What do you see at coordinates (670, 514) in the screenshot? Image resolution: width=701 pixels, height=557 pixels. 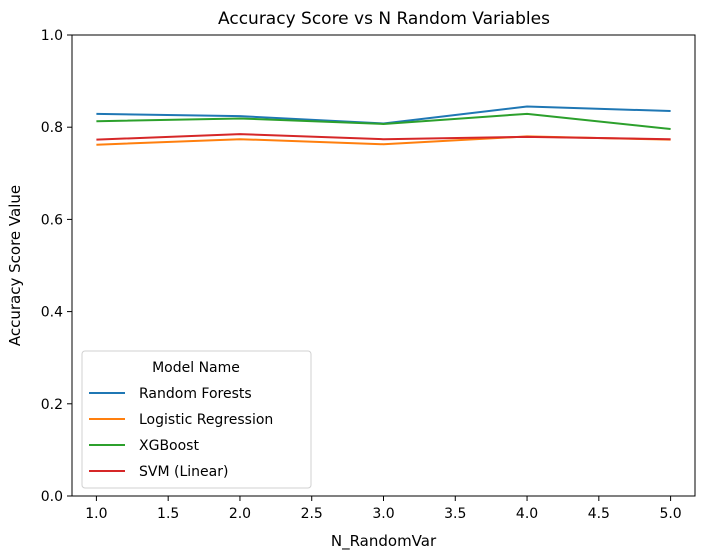 I see `x-tick-label: 5.0` at bounding box center [670, 514].